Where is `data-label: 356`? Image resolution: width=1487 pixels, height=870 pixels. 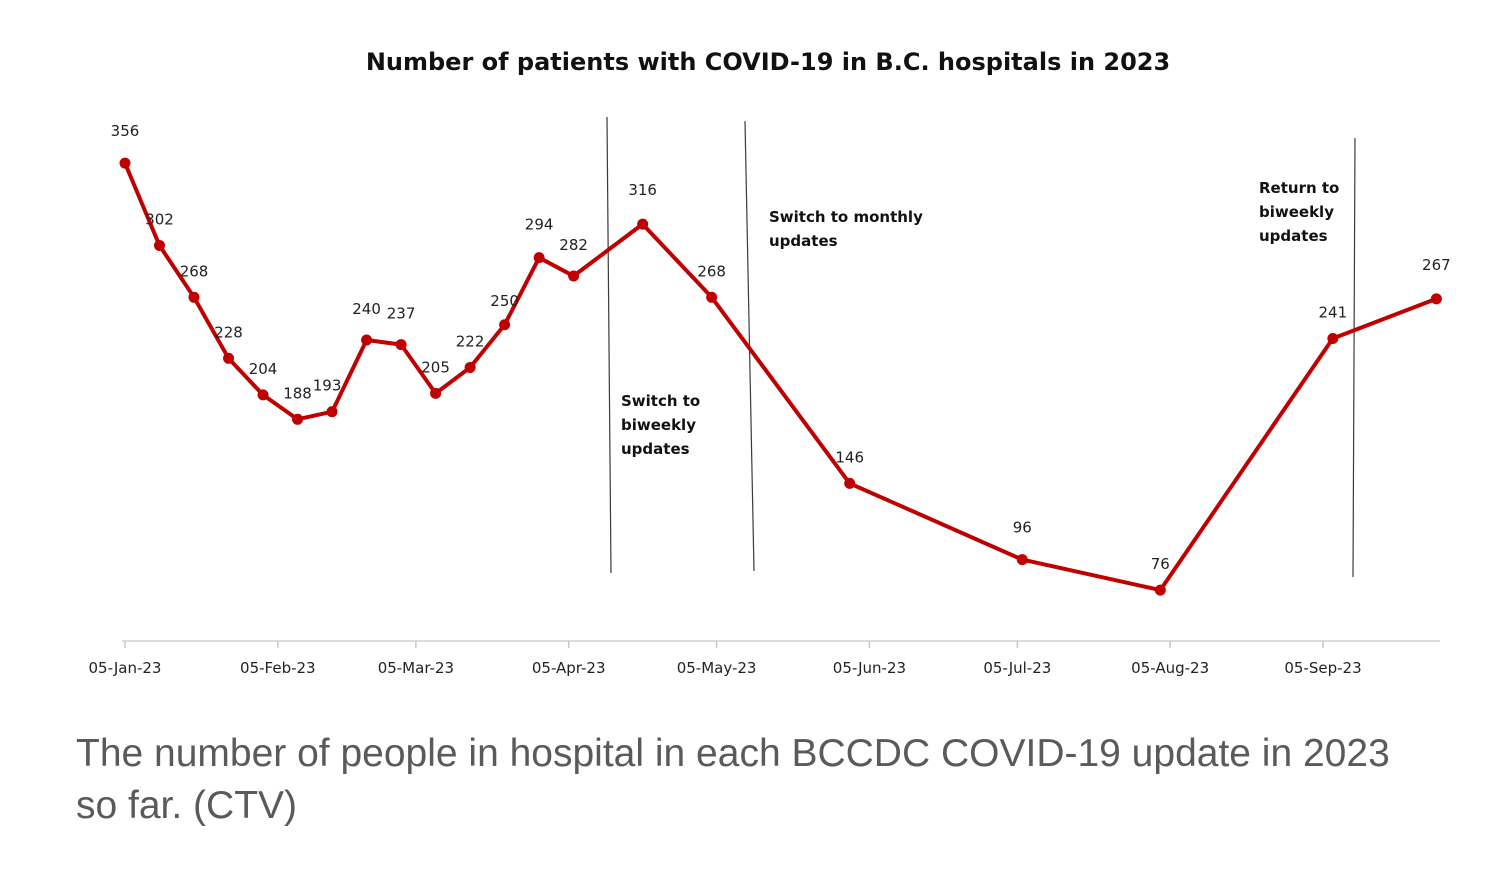 data-label: 356 is located at coordinates (125, 131).